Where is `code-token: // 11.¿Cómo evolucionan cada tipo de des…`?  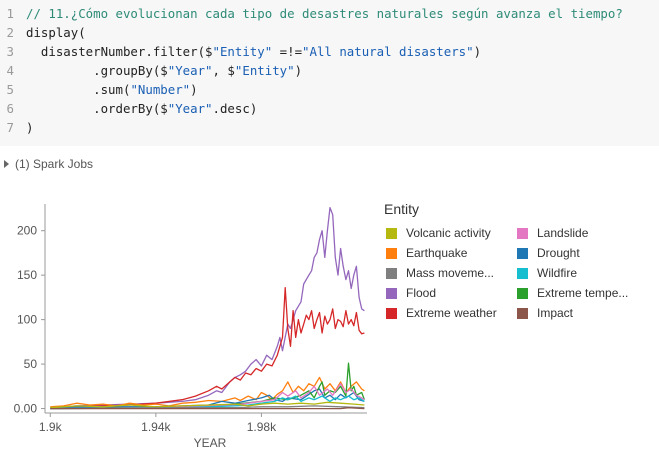 code-token: // 11.¿Cómo evolucionan cada tipo de des… is located at coordinates (324, 13).